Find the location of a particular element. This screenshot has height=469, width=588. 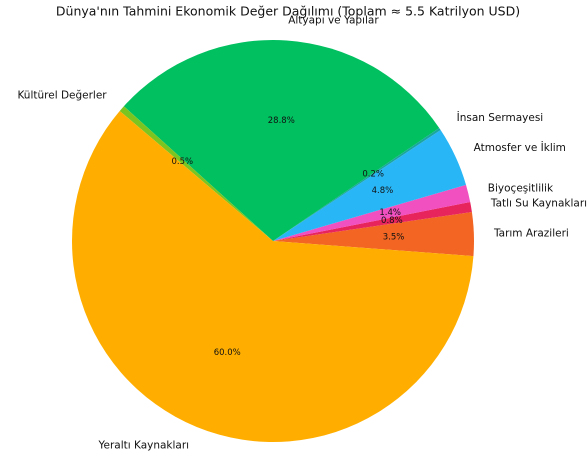

percent-label: 0.5% is located at coordinates (182, 162).